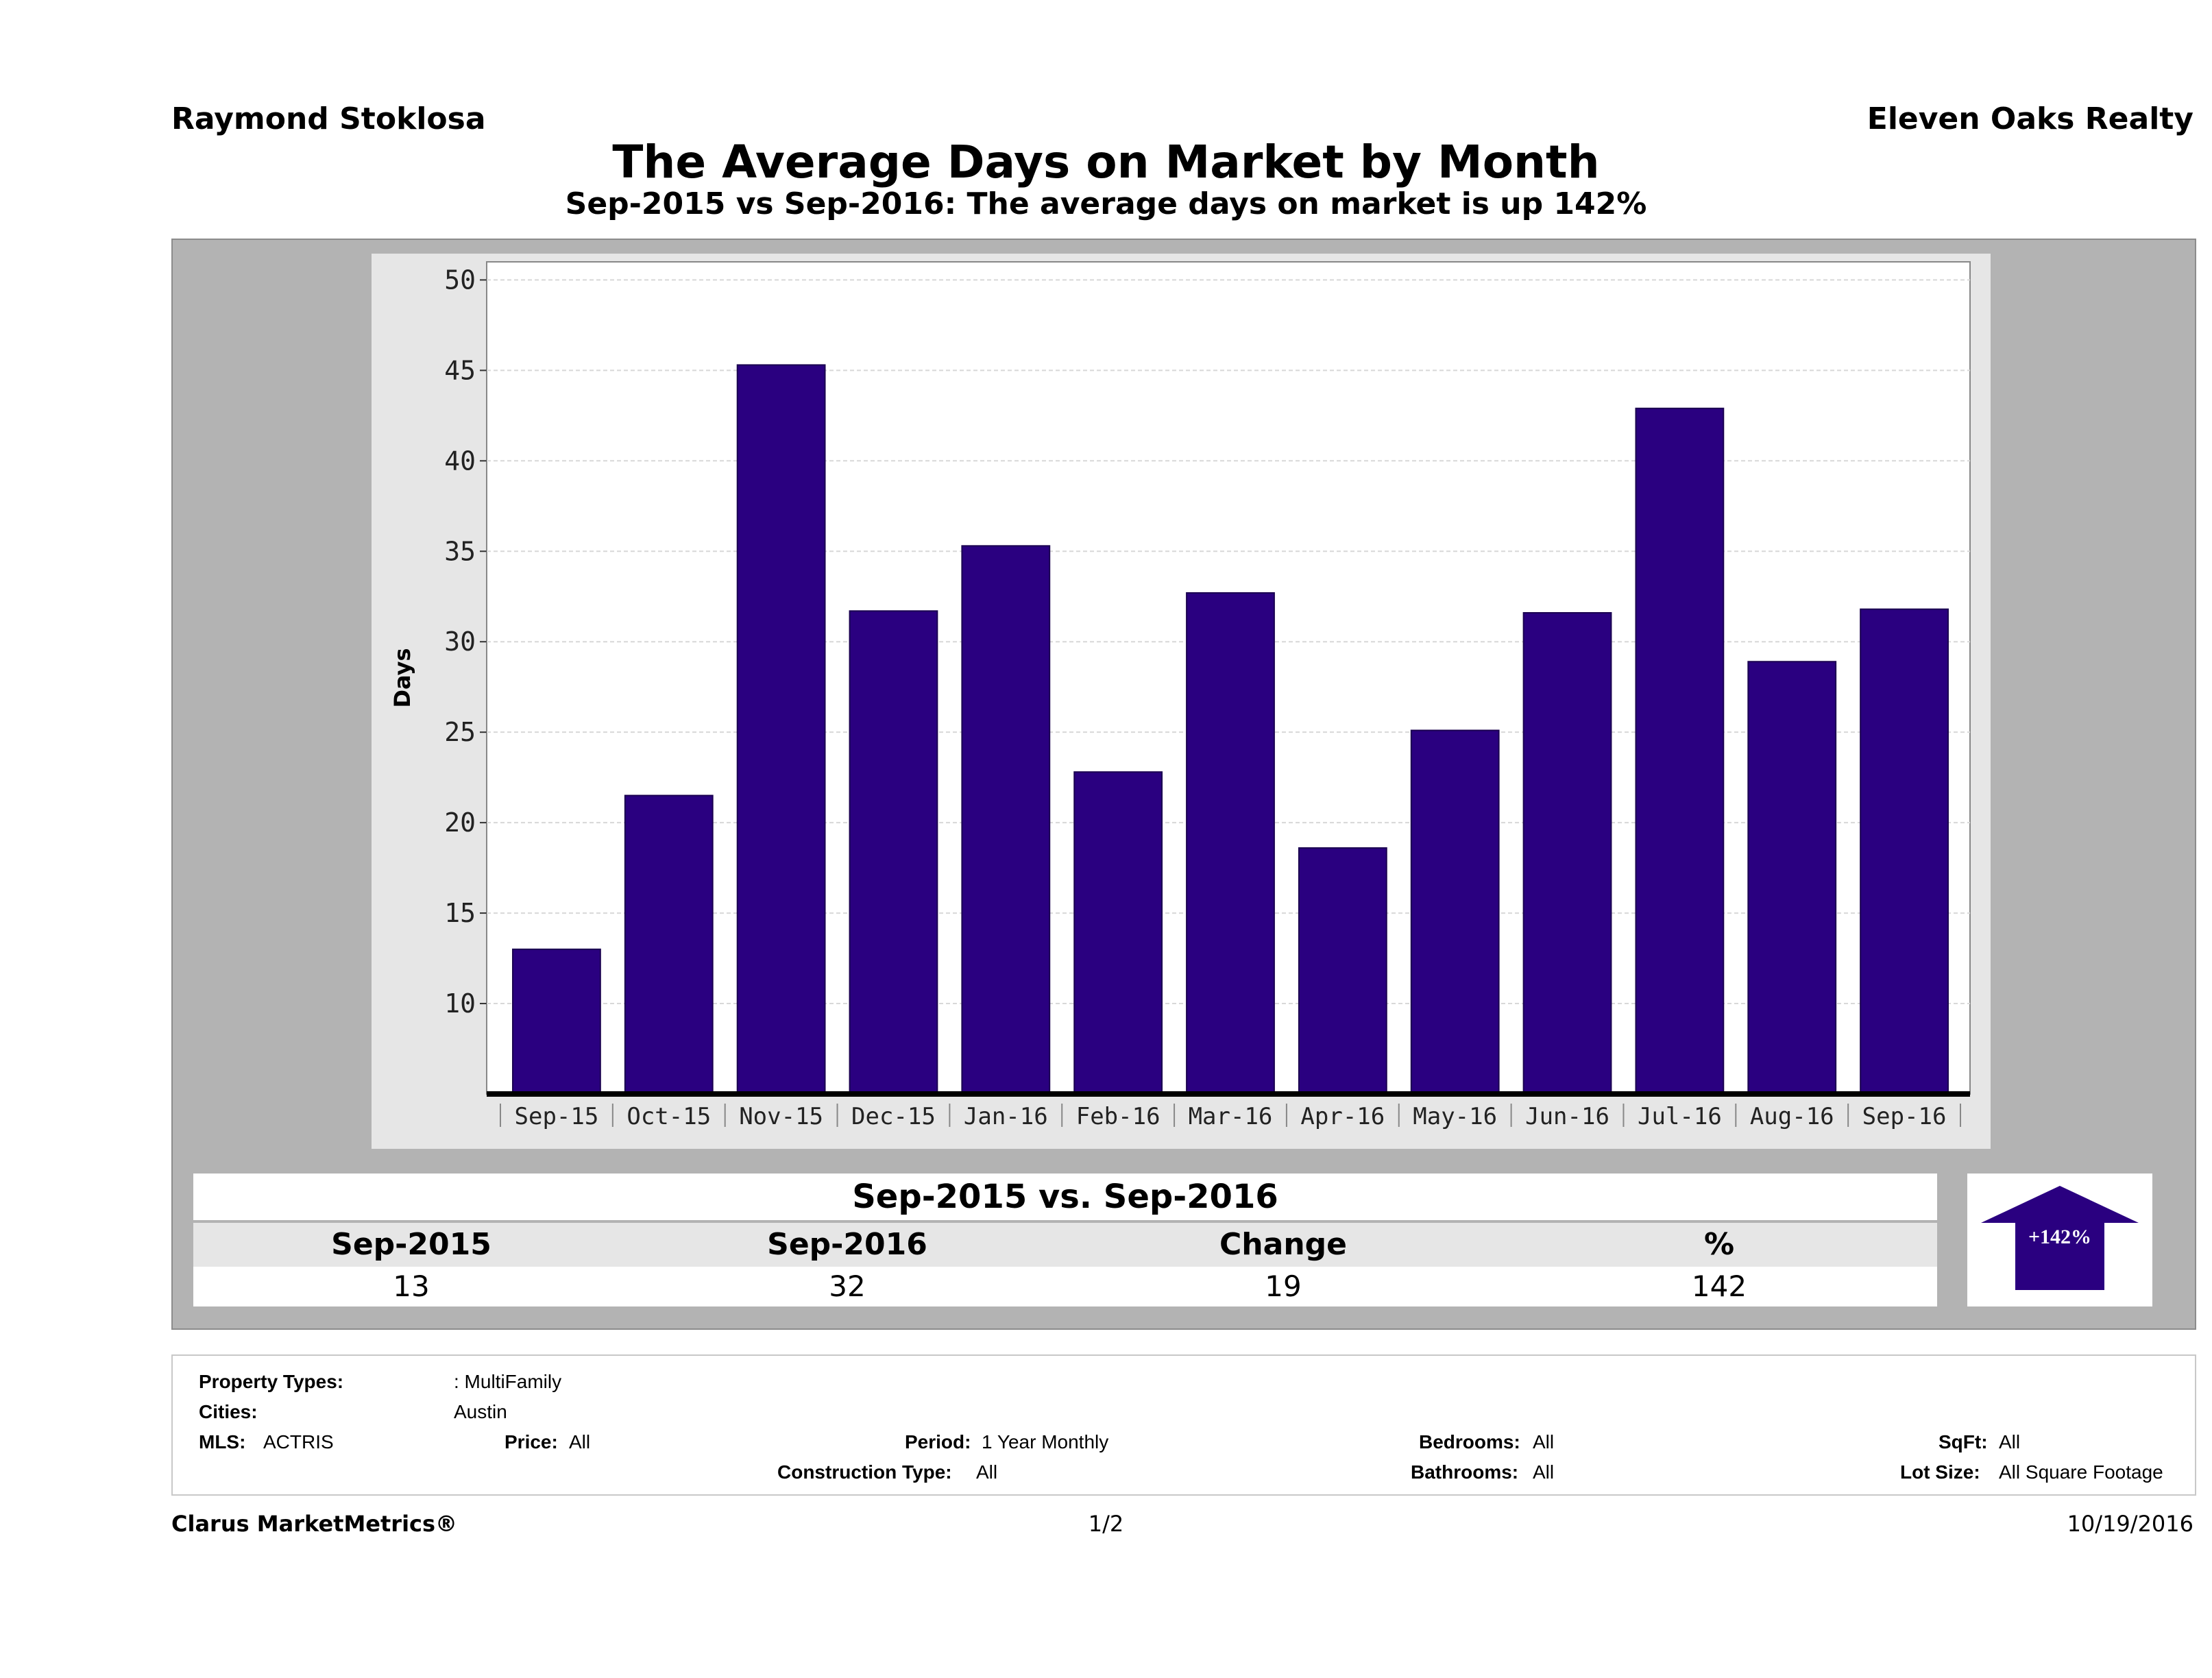 The width and height of the screenshot is (2212, 1678). Describe the element at coordinates (329, 118) in the screenshot. I see `agent-name: Raymond Stoklosa` at that location.